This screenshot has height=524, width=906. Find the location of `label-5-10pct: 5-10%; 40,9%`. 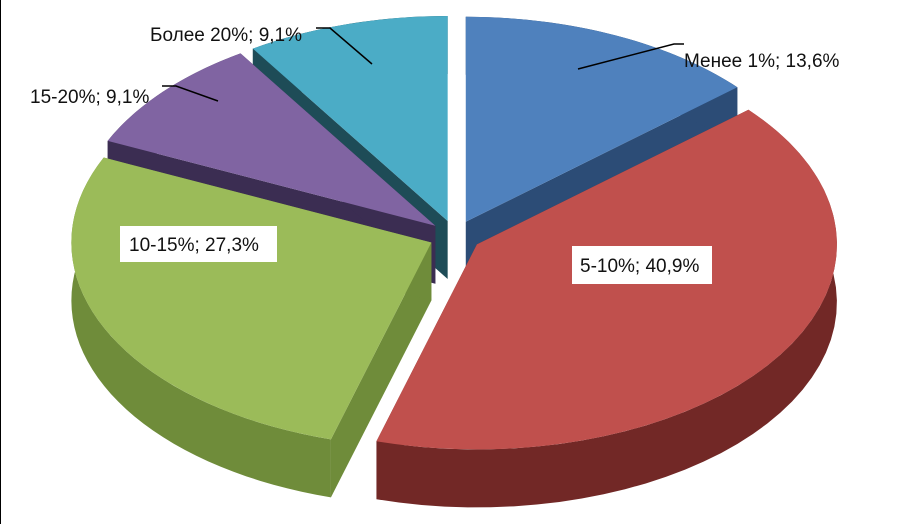

label-5-10pct: 5-10%; 40,9% is located at coordinates (639, 266).